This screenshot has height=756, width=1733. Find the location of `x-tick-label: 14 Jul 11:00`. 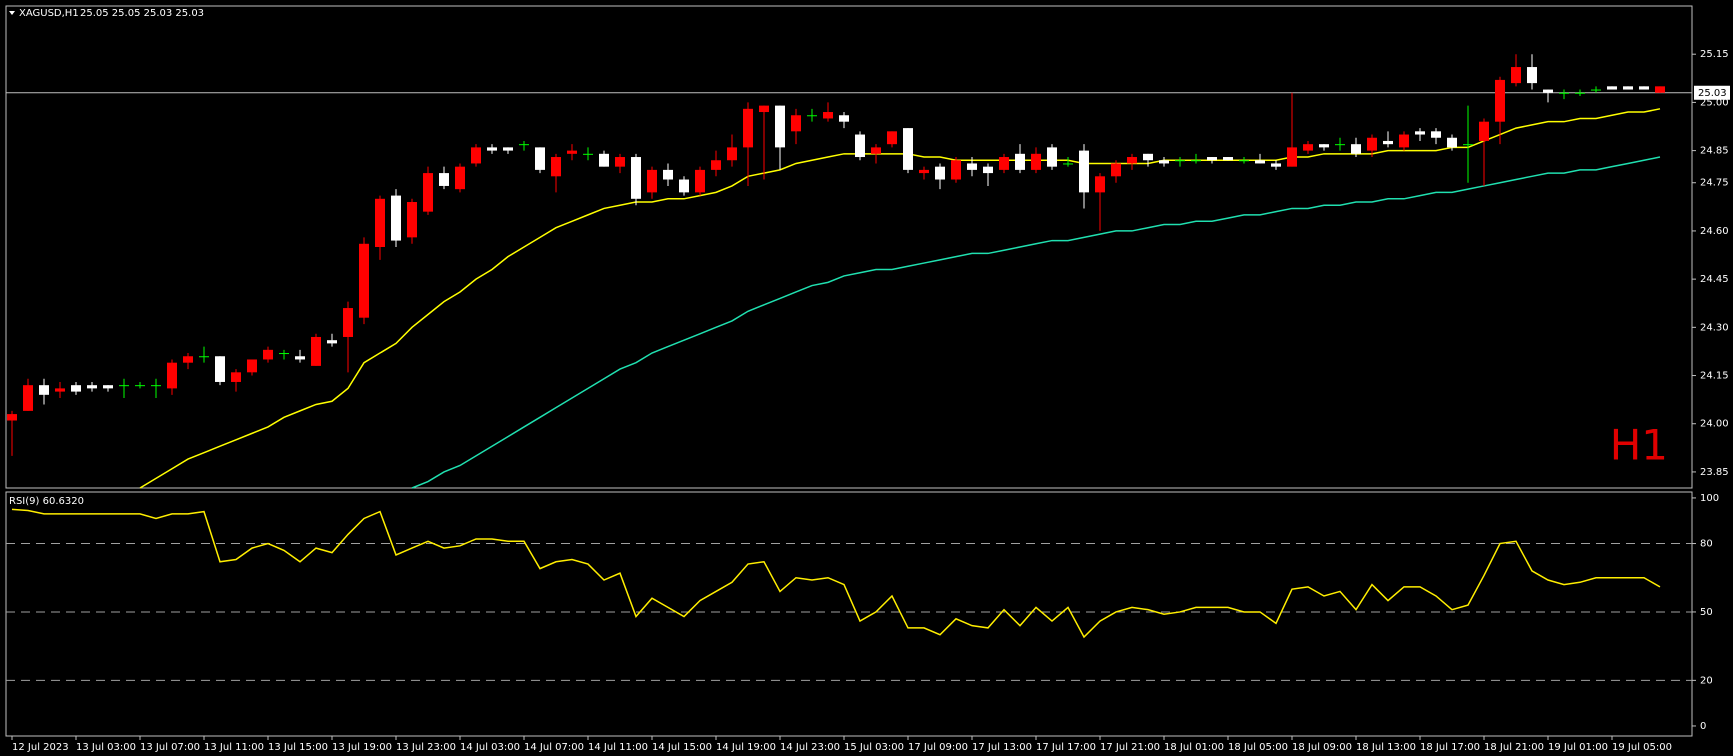

x-tick-label: 14 Jul 11:00 is located at coordinates (618, 747).